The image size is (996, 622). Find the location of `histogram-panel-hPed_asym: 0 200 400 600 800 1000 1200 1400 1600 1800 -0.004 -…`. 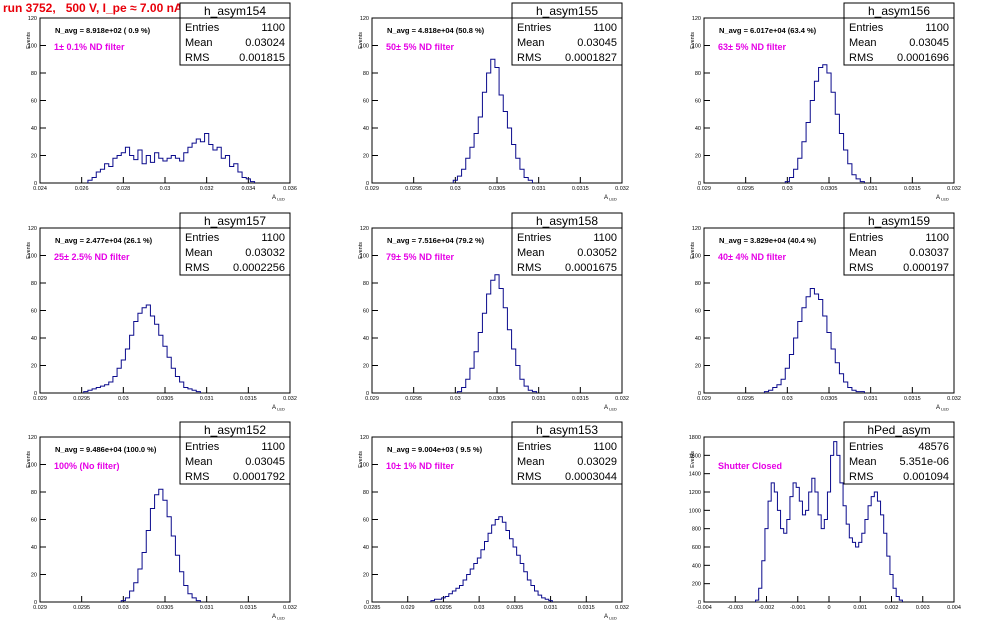

histogram-panel-hPed_asym: 0 200 400 600 800 1000 1200 1400 1600 1800 -0.004 -… is located at coordinates (825, 516).